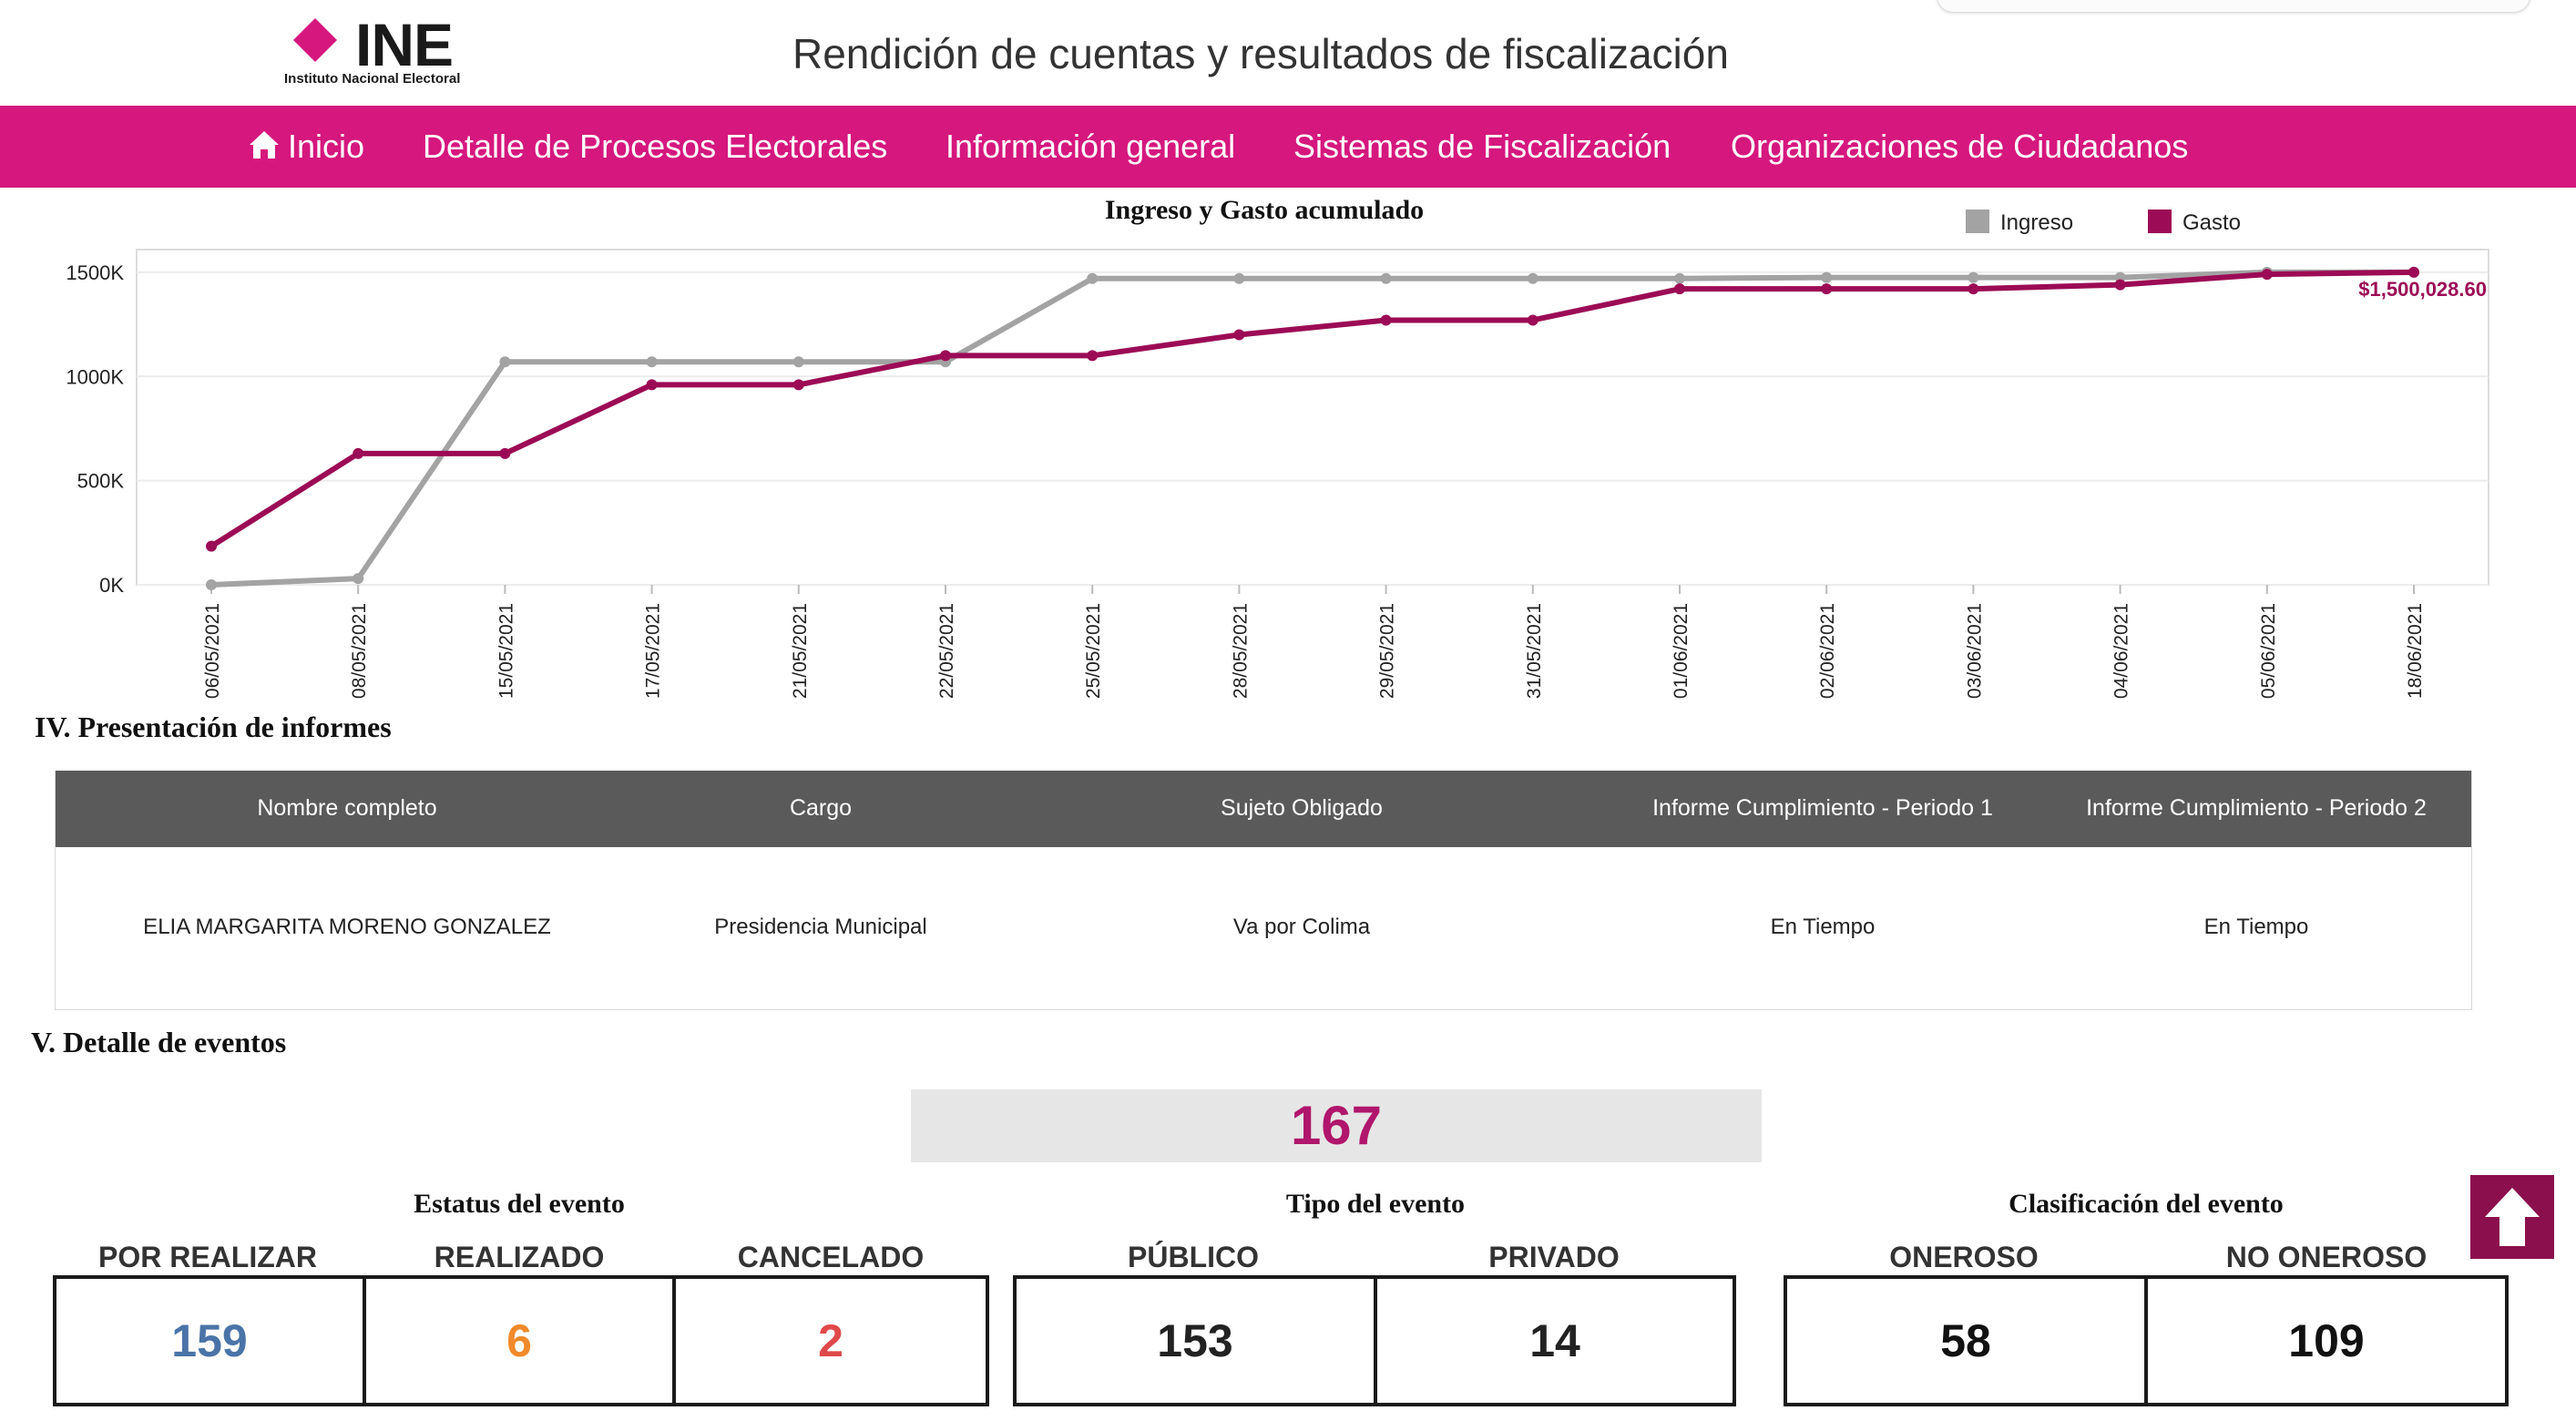  Describe the element at coordinates (1681, 651) in the screenshot. I see `x-tick-label: 01/06/2021` at that location.